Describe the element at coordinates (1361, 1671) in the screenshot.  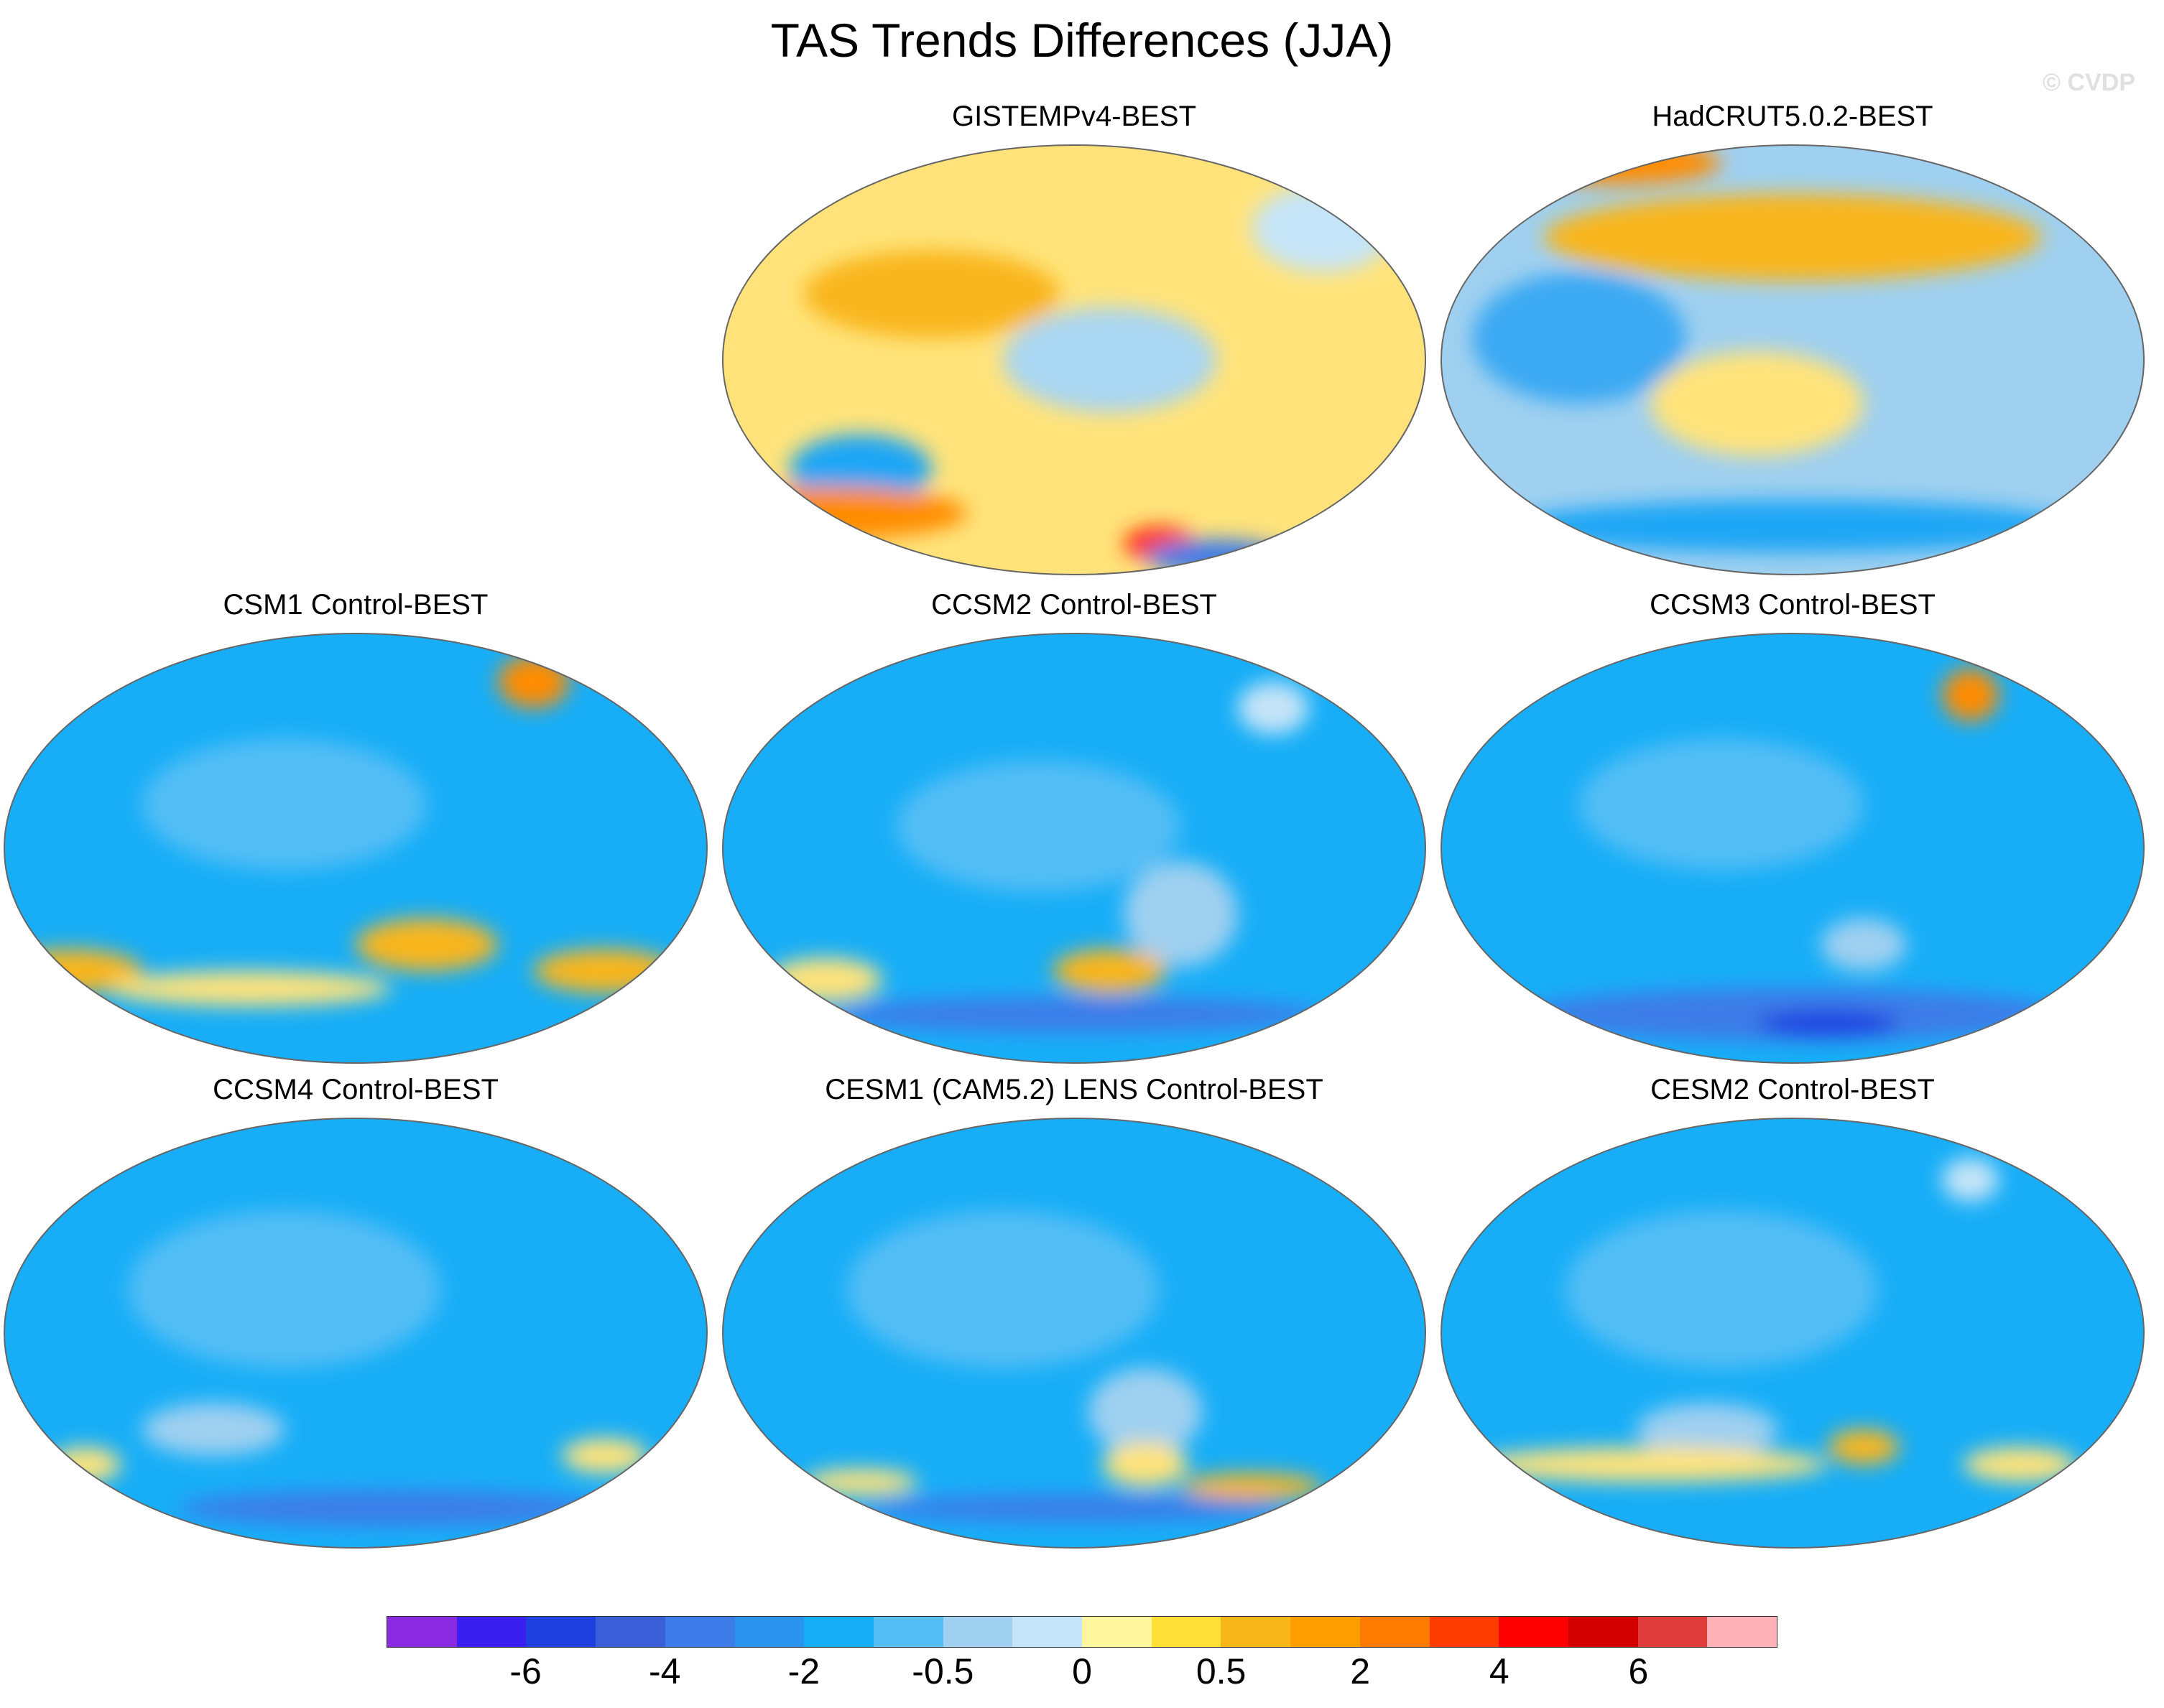
I see `colorbar-tick-label: 2` at that location.